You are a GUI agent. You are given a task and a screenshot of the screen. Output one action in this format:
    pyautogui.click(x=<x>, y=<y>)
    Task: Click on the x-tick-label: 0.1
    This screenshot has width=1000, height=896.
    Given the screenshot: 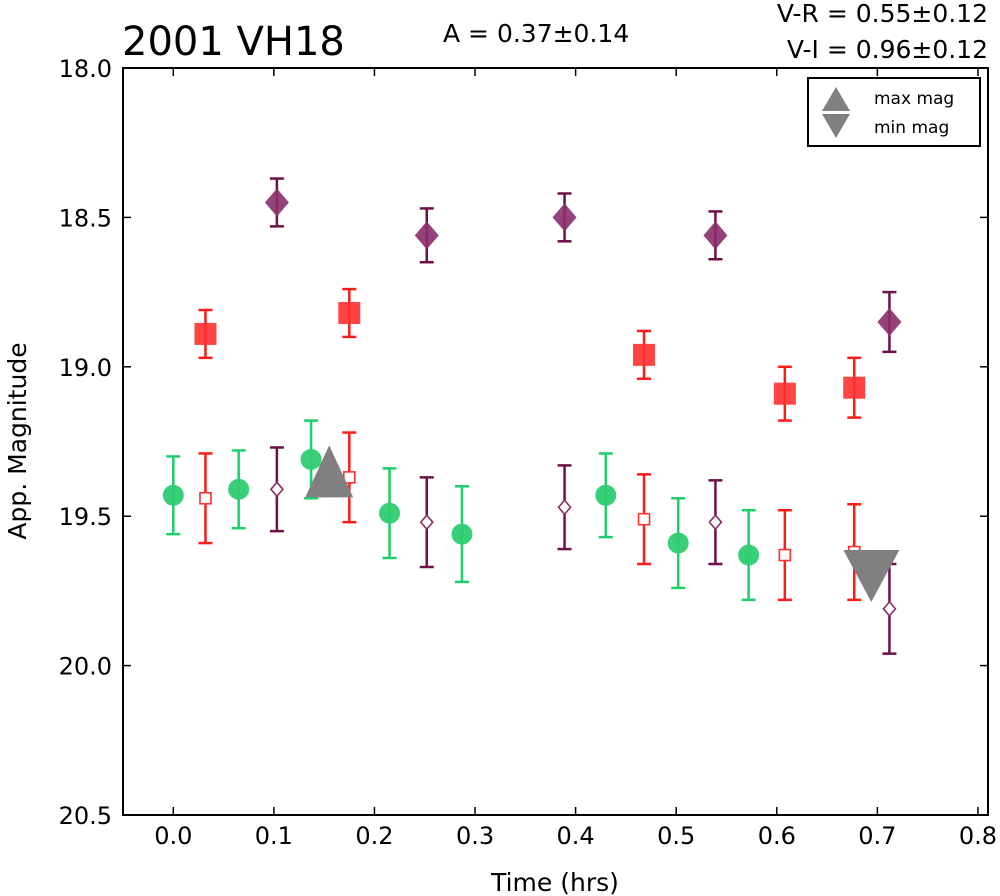 What is the action you would take?
    pyautogui.click(x=274, y=836)
    